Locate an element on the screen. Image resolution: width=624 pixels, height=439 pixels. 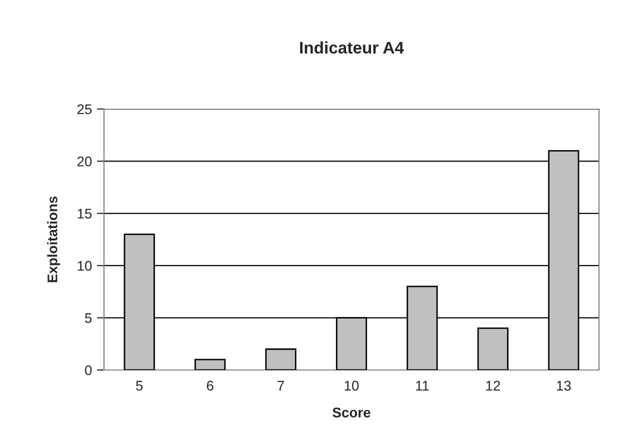
y-axis-title: Exploitations is located at coordinates (53, 239).